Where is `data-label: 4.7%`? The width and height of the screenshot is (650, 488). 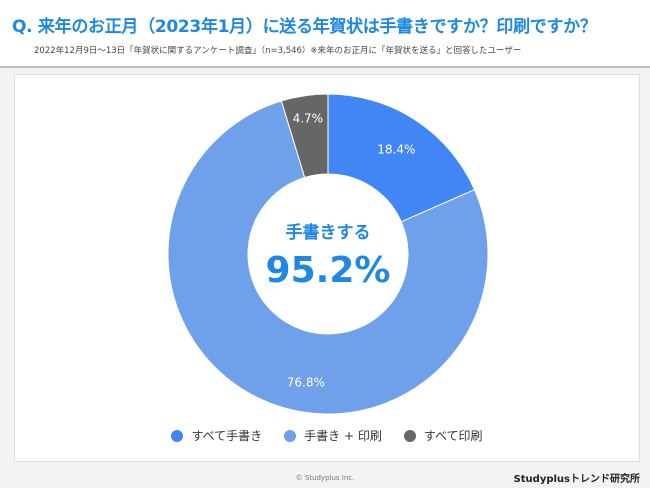
data-label: 4.7% is located at coordinates (308, 118).